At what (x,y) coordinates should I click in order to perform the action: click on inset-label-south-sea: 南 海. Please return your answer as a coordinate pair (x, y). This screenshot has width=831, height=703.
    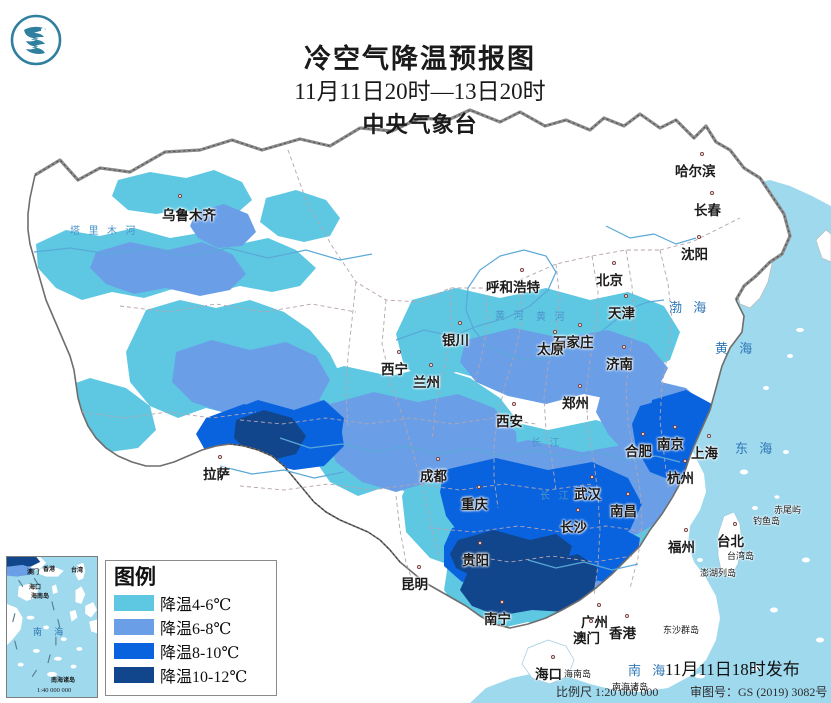
    Looking at the image, I should click on (51, 632).